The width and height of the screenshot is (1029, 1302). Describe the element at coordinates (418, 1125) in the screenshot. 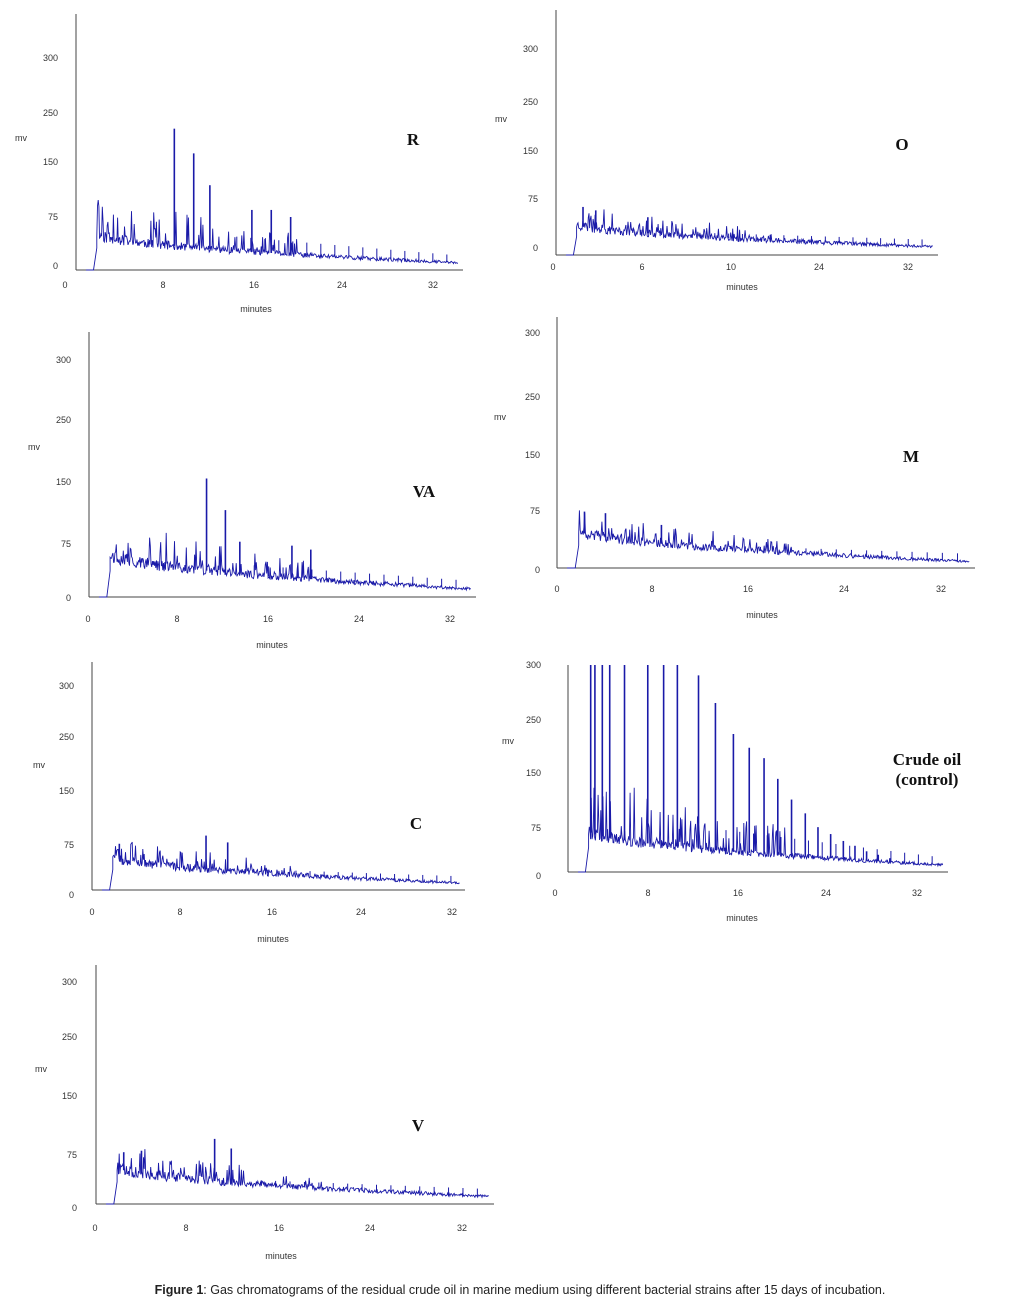

I see `panel-label-v: V` at that location.